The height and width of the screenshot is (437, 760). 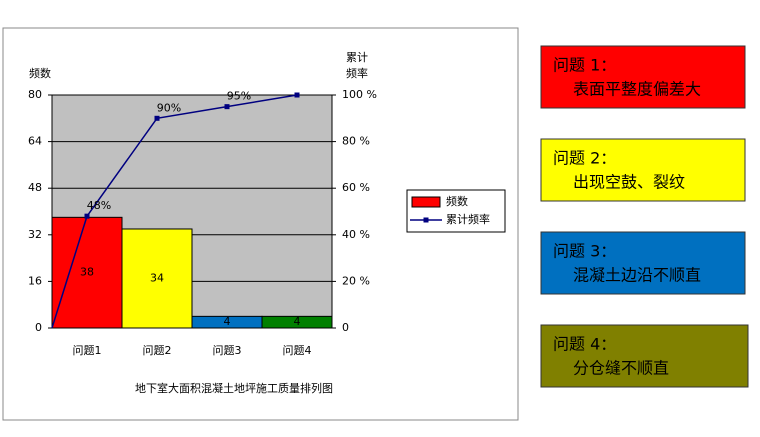 I want to click on legend-label: 累计频率, so click(x=468, y=219).